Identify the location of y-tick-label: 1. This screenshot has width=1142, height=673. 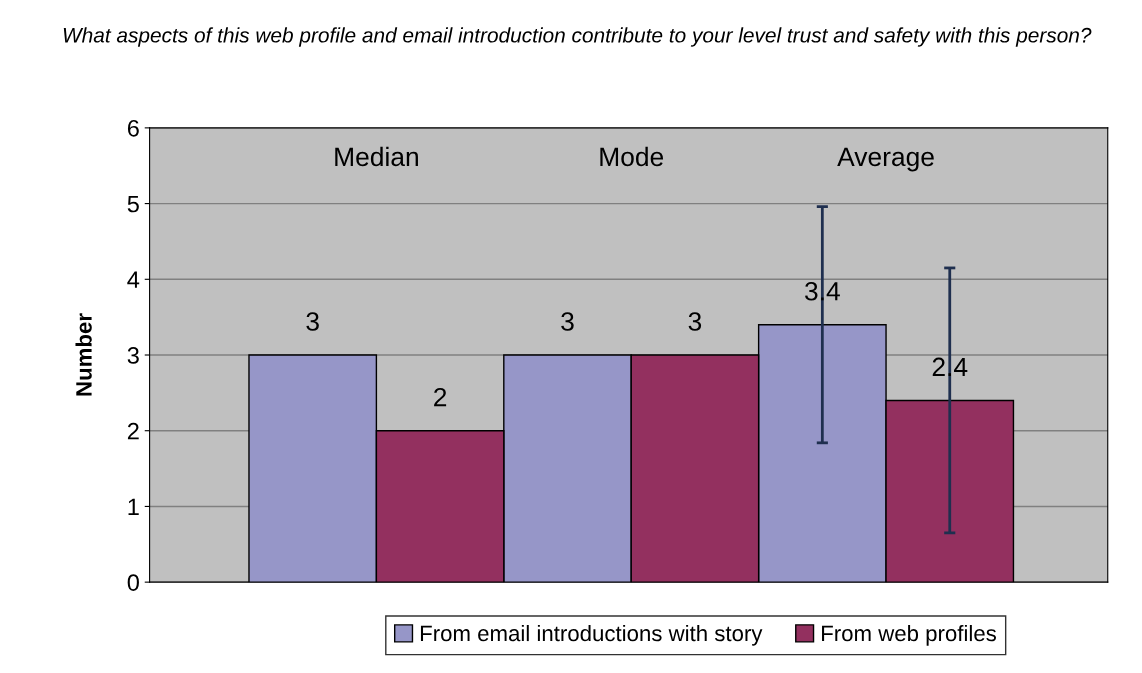
(133, 506).